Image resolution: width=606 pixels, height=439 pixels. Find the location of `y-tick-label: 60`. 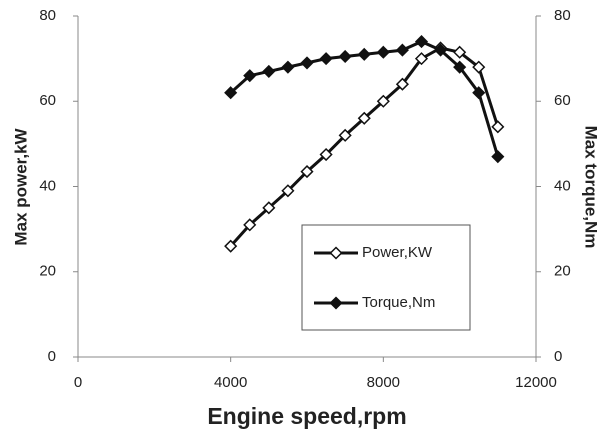

y-tick-label: 60 is located at coordinates (47, 100).